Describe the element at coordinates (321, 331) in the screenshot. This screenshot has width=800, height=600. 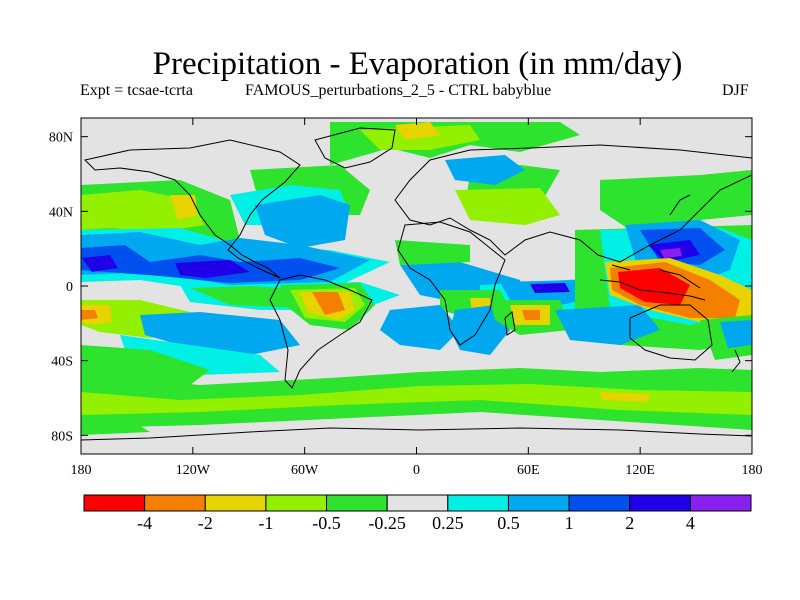
I see `south-america-coast` at that location.